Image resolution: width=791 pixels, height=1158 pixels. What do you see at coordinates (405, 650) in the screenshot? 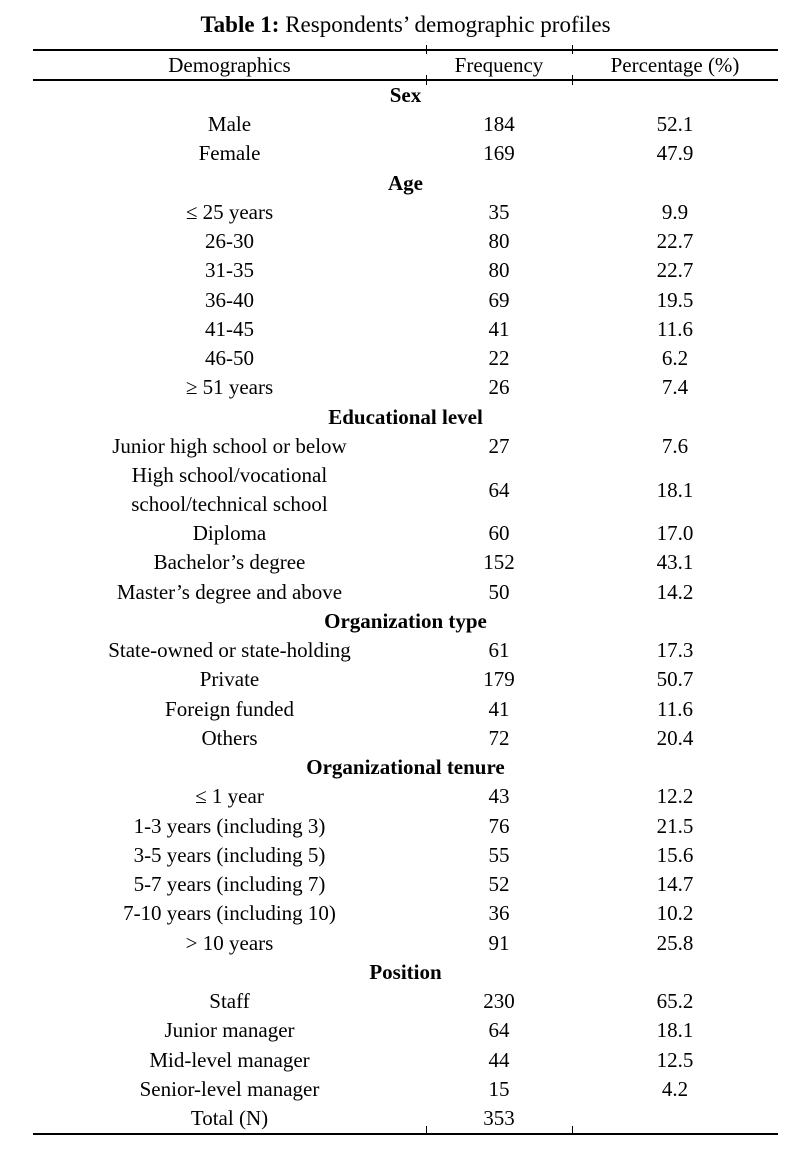
I see `table-row: State-owned or state-holding 61 17.3` at bounding box center [405, 650].